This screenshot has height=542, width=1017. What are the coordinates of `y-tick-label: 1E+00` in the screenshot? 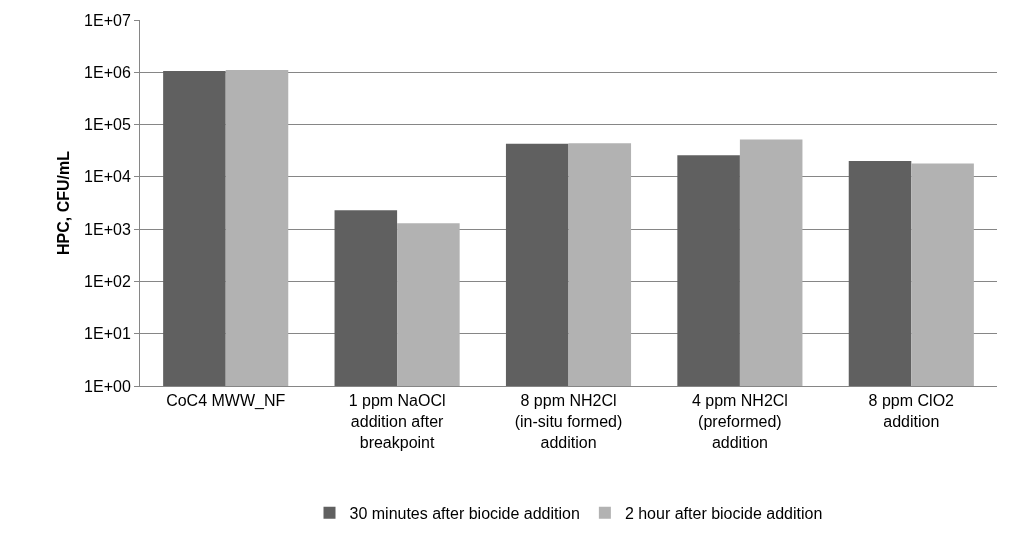 It's located at (107, 386).